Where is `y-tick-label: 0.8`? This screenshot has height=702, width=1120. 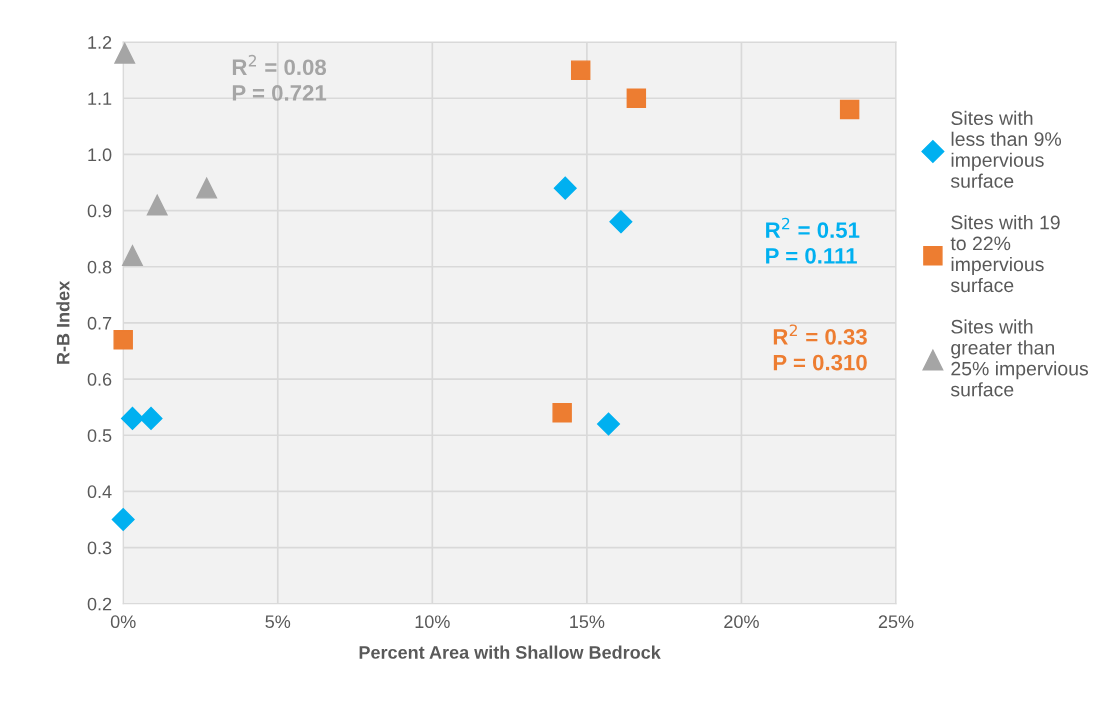
y-tick-label: 0.8 is located at coordinates (99, 267).